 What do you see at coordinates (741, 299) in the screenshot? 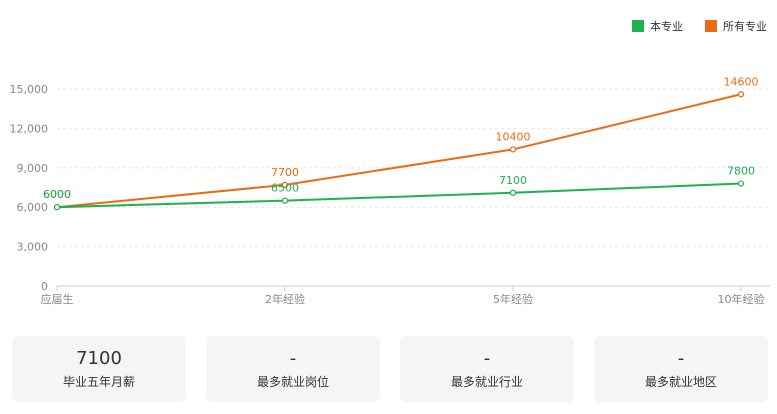
I see `x-tick-label: 10年经验` at bounding box center [741, 299].